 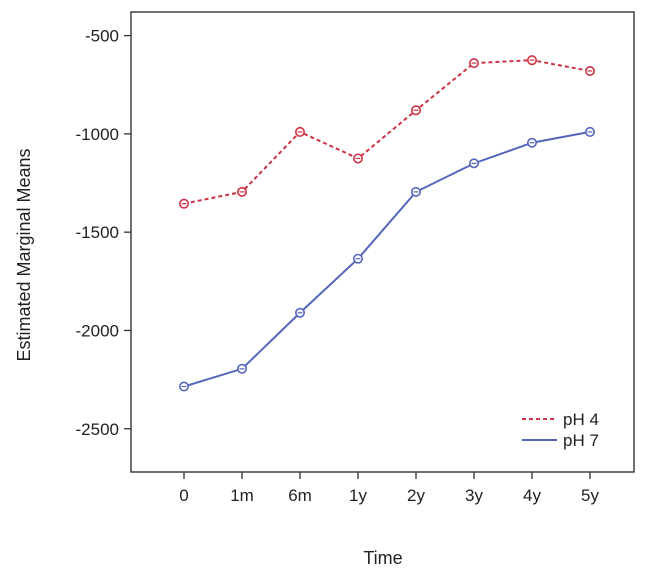 I want to click on x-axis-ticks: 0 1m 6m 1y 2y 3y 4y 5y, so click(x=389, y=488).